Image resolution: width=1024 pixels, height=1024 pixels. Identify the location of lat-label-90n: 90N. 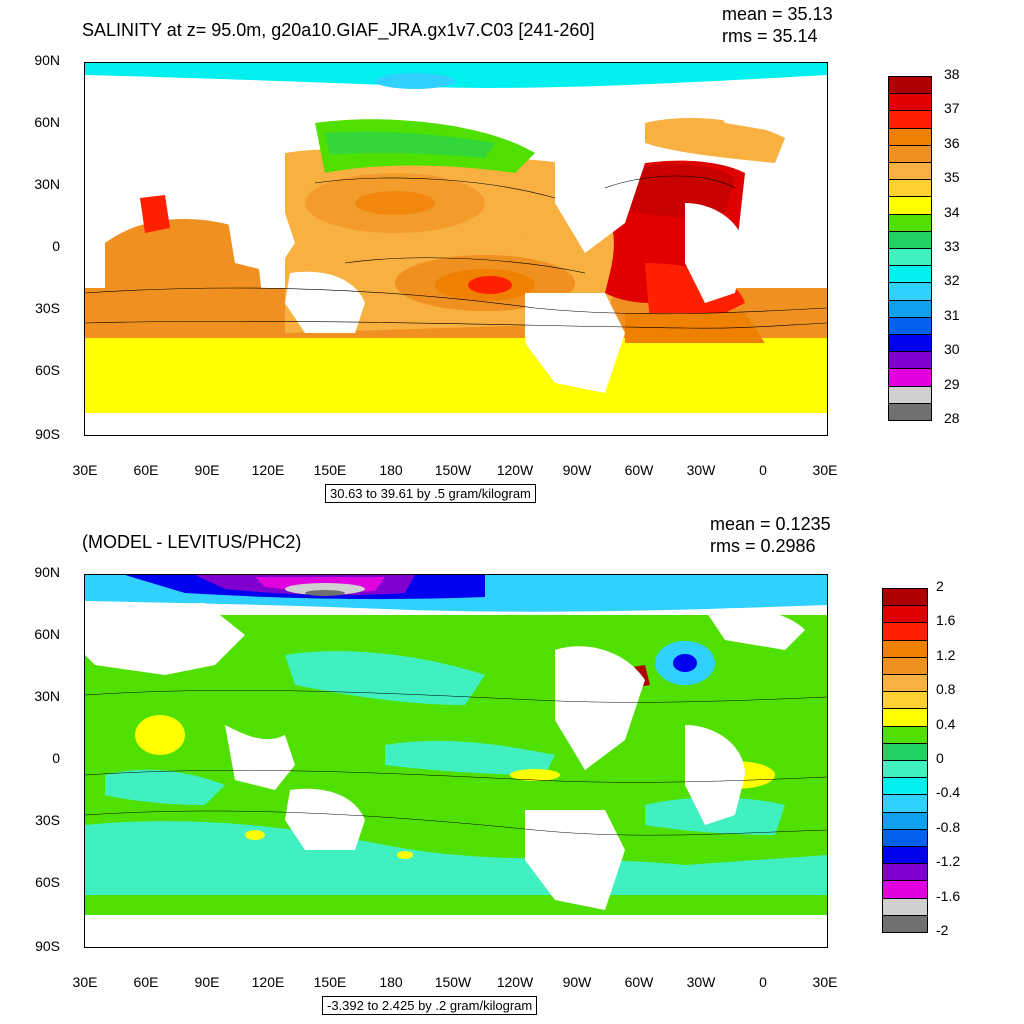
(47, 60).